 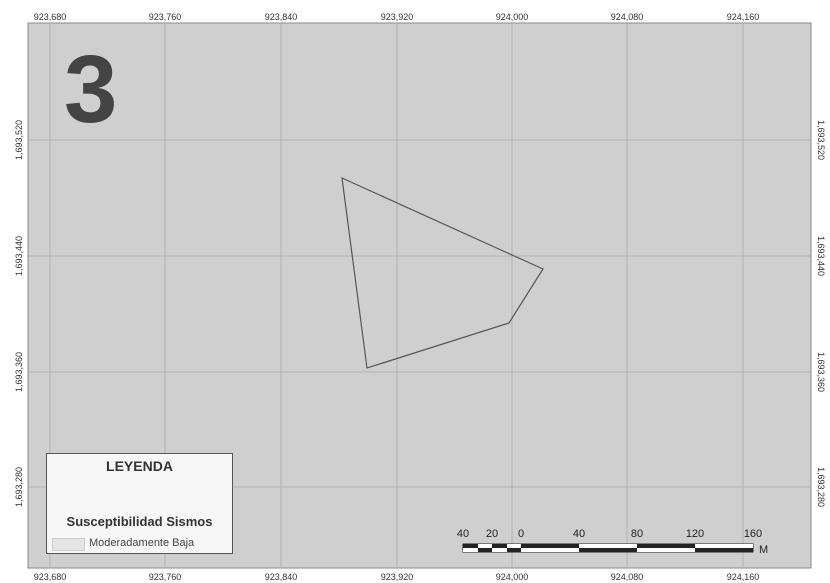 What do you see at coordinates (743, 17) in the screenshot?
I see `x-tick-label-top: 924,160` at bounding box center [743, 17].